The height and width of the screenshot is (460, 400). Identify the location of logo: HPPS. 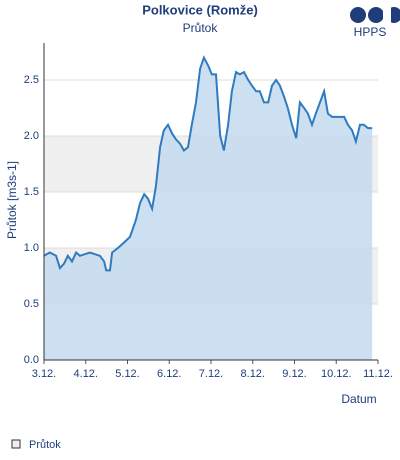
(375, 22).